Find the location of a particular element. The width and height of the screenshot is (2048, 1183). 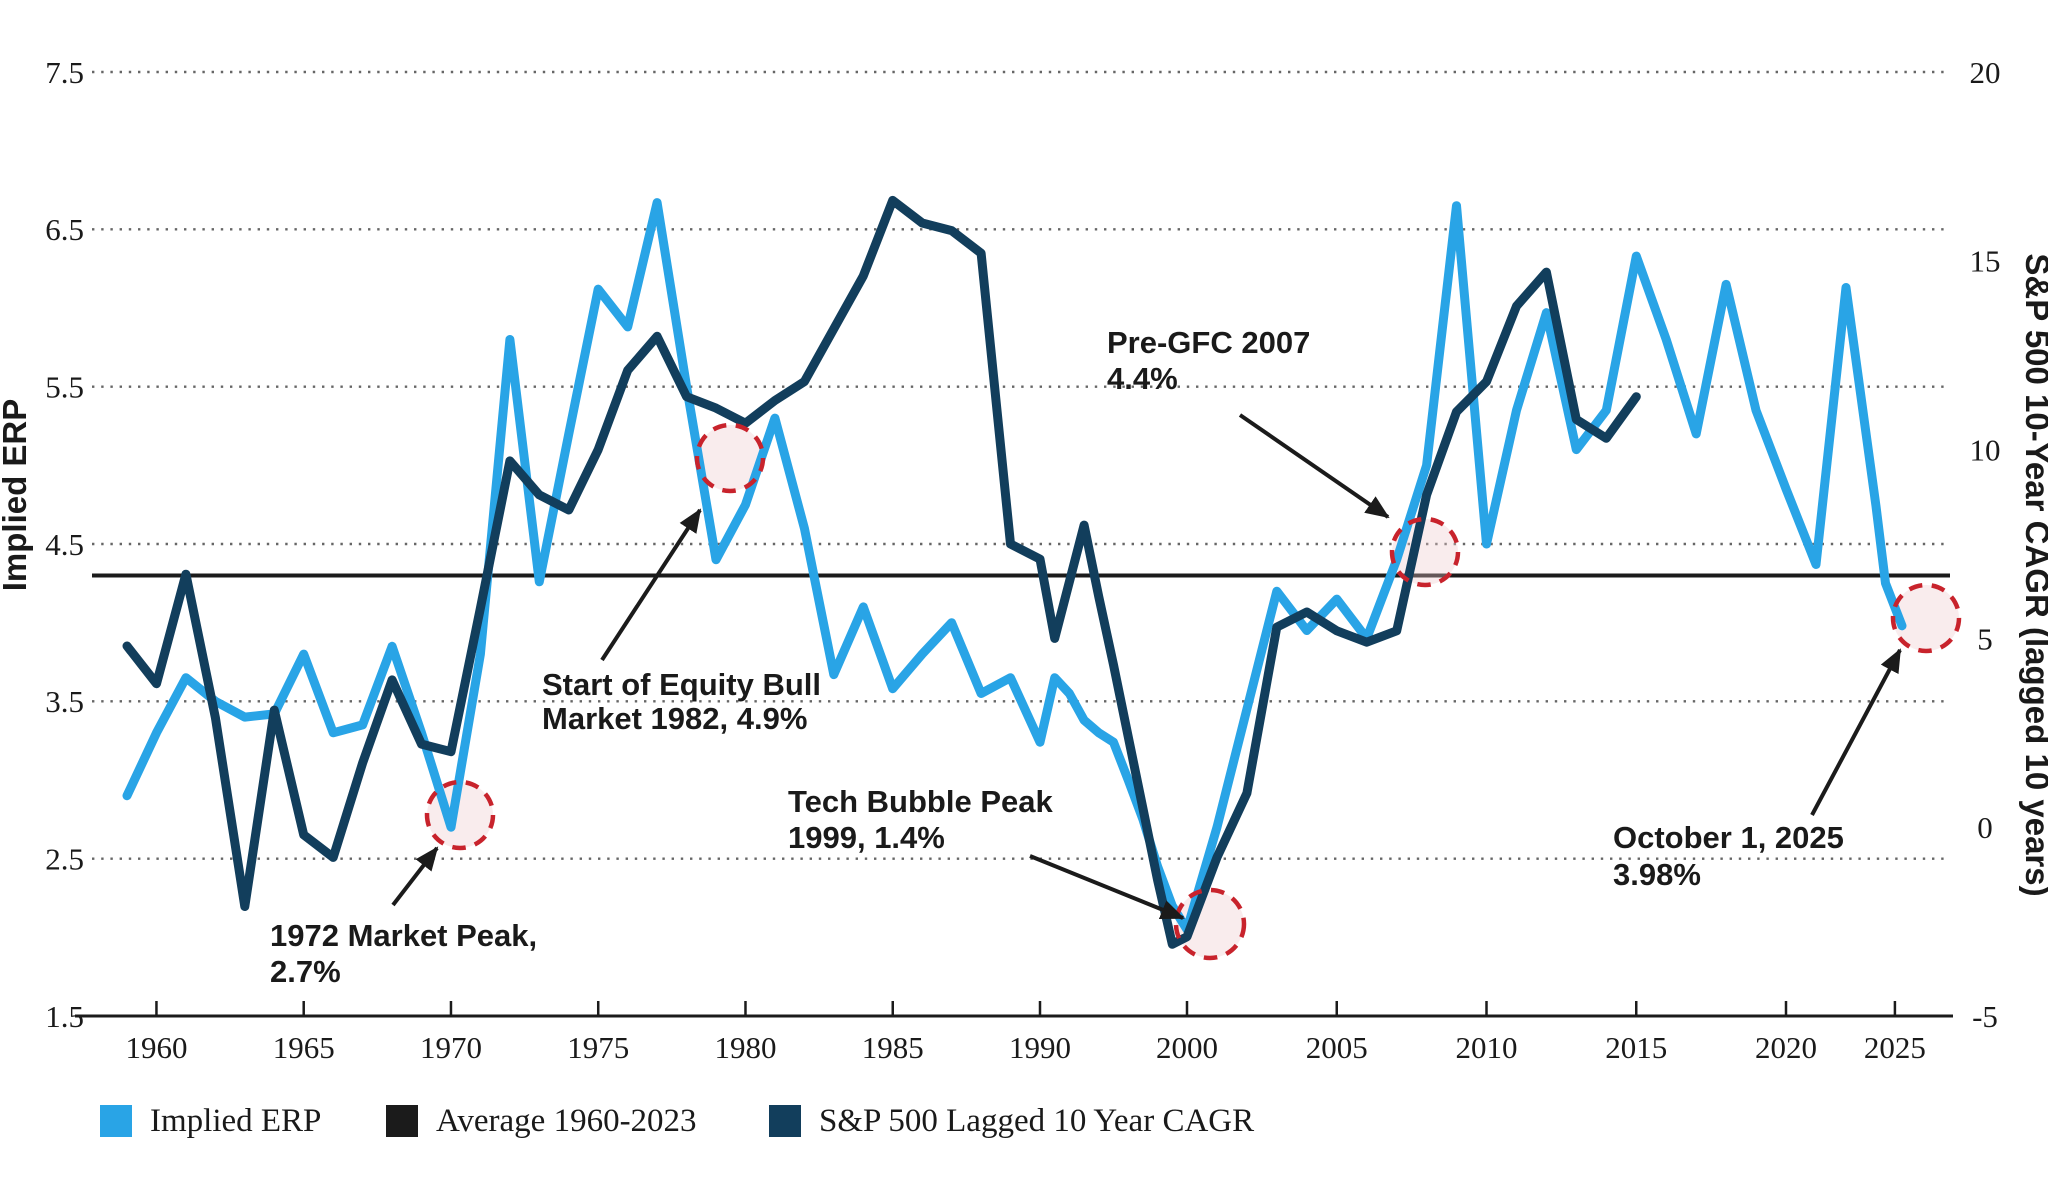

annotation-market-peak-1972: 1972 Market Peak,2.7% is located at coordinates (403, 884).